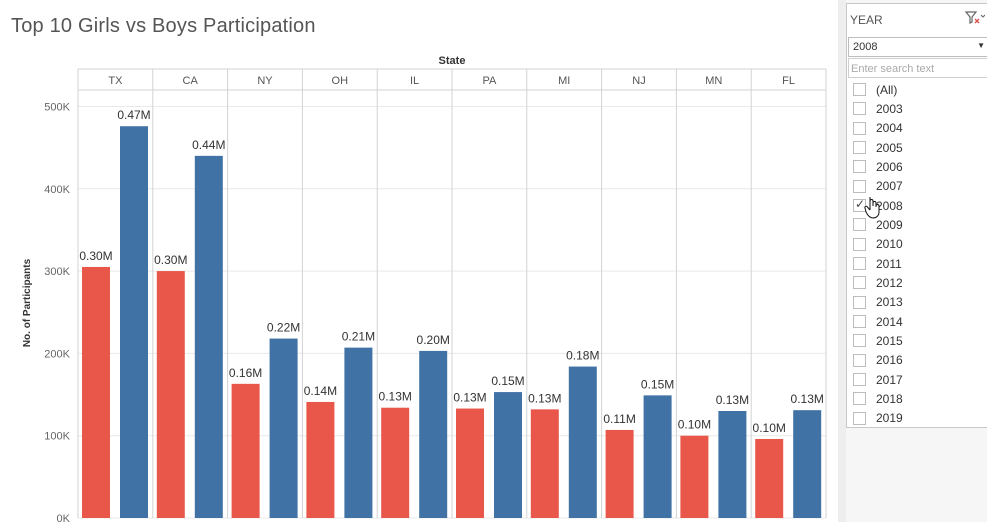  I want to click on y-tick-label: 300K, so click(57, 272).